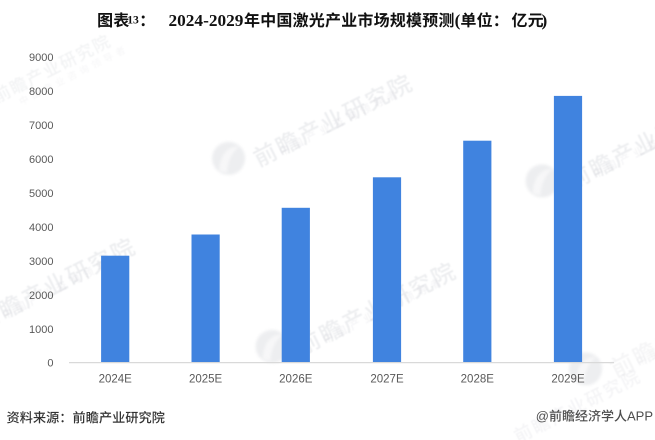  Describe the element at coordinates (41, 58) in the screenshot. I see `svg-text: 9000` at that location.